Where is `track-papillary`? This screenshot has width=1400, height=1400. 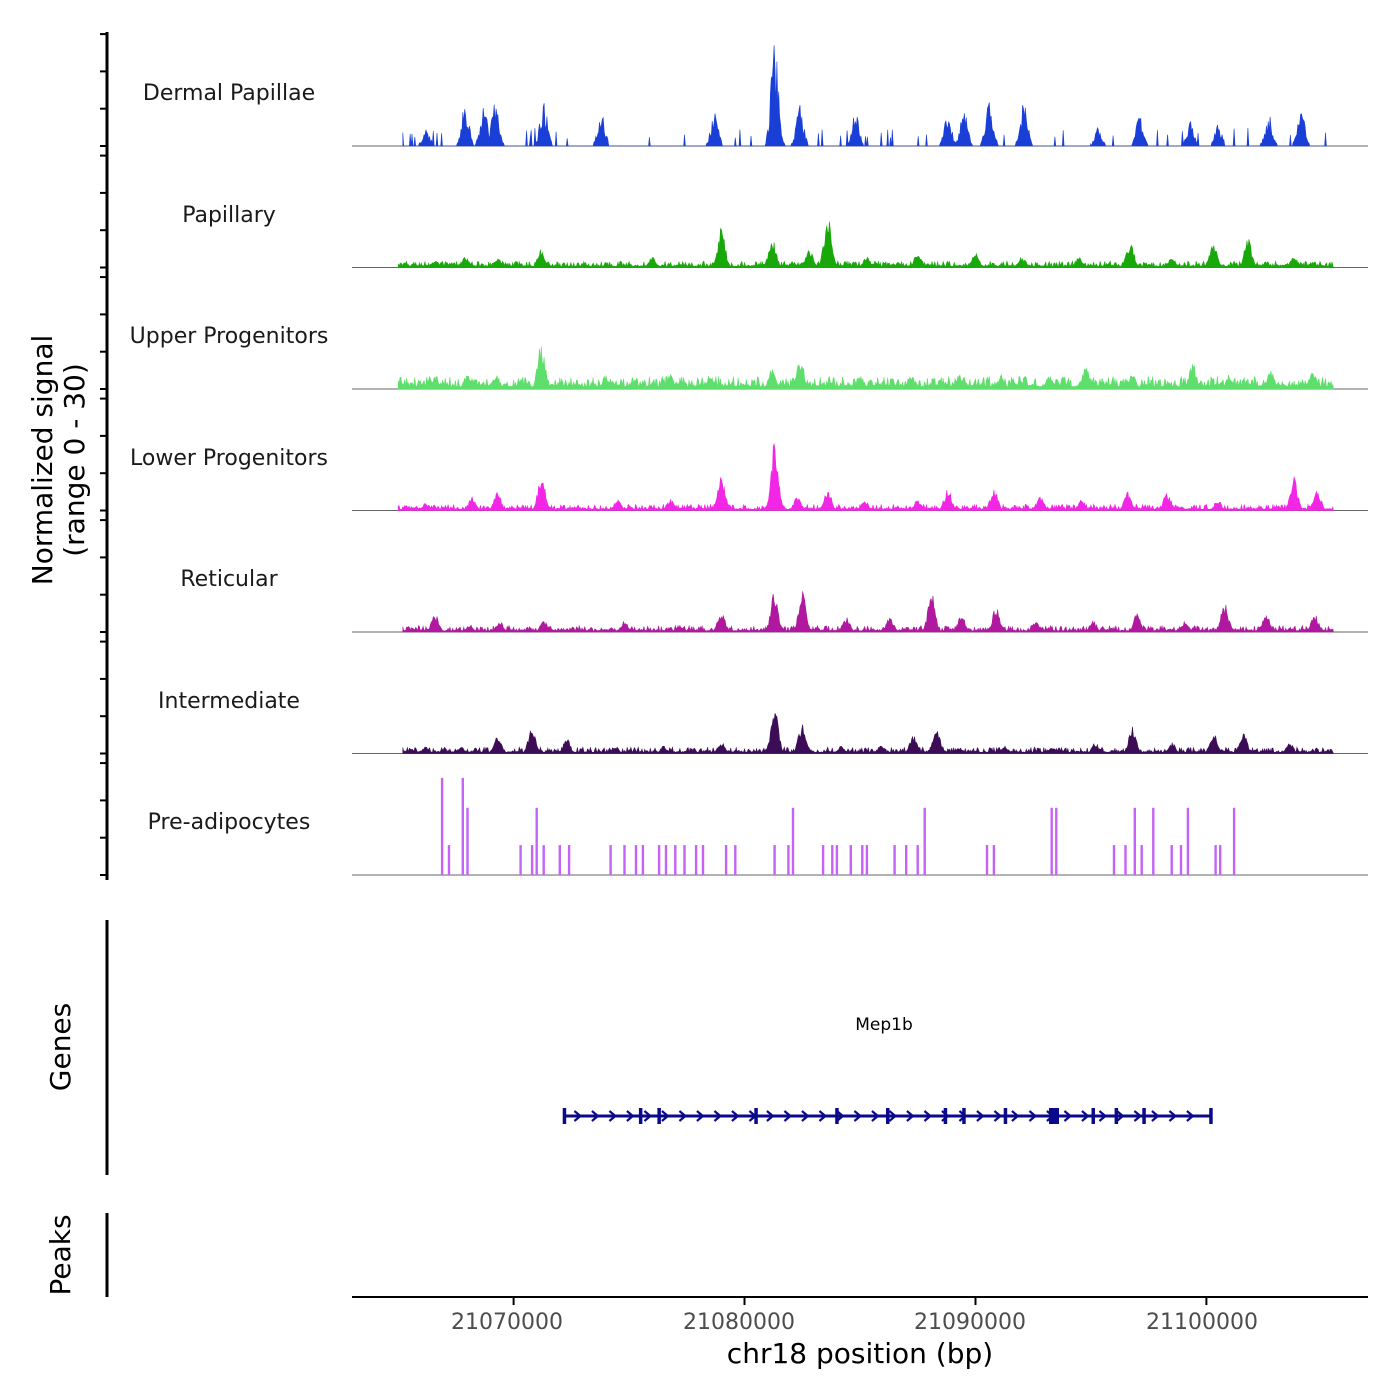 track-papillary is located at coordinates (860, 244).